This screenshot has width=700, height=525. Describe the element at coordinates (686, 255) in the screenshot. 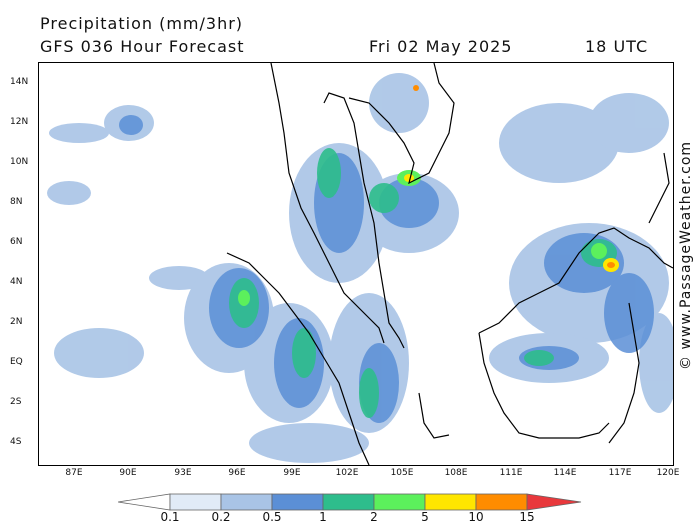

I see `watermark: © www.PassageWeather.com` at that location.